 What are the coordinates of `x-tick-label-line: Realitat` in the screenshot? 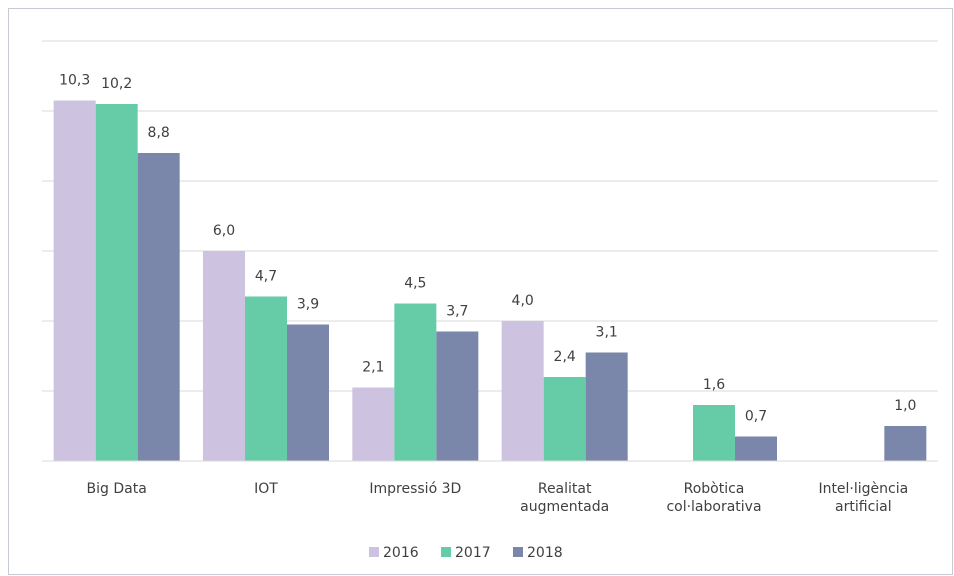 It's located at (565, 489).